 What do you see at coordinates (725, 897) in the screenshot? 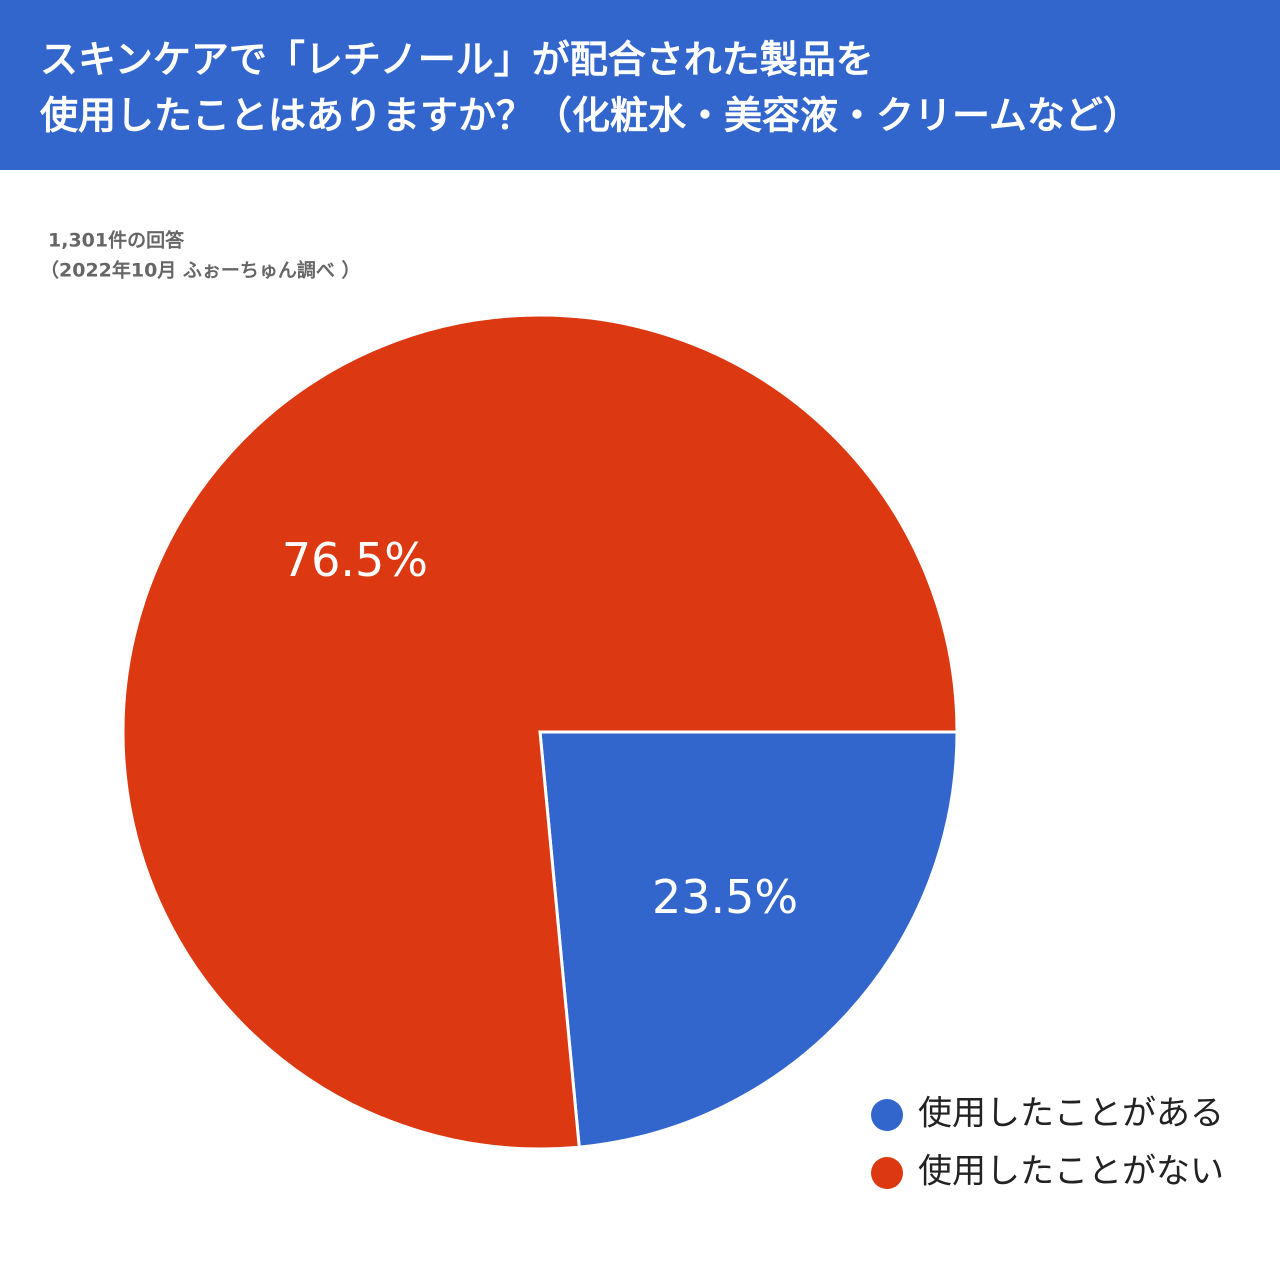
I see `value-label: 23.5%` at bounding box center [725, 897].